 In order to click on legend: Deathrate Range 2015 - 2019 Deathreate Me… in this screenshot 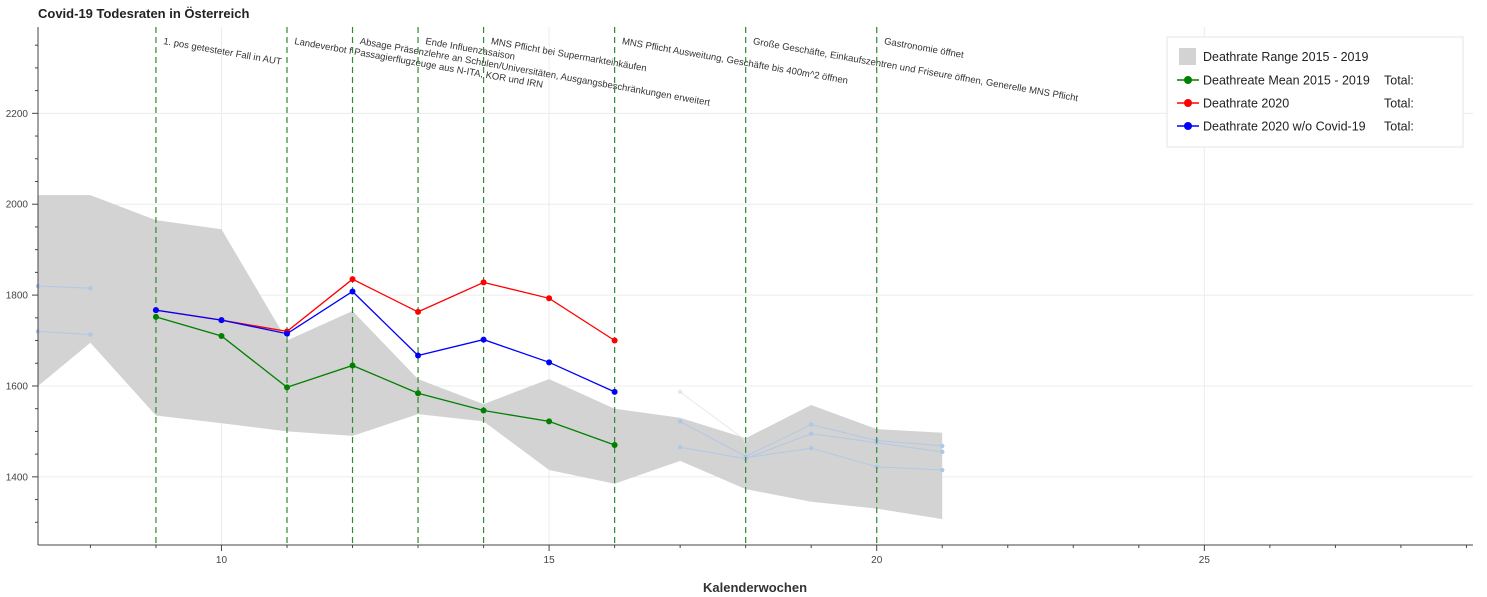, I will do `click(1315, 92)`.